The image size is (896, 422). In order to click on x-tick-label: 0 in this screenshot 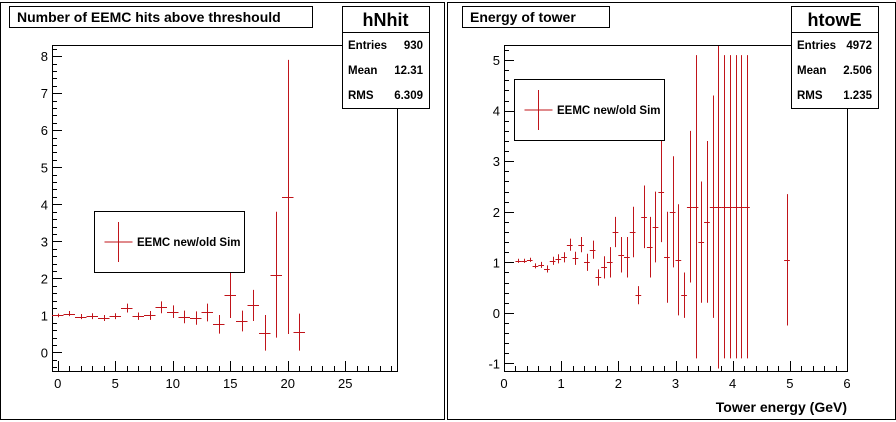, I will do `click(57, 383)`.